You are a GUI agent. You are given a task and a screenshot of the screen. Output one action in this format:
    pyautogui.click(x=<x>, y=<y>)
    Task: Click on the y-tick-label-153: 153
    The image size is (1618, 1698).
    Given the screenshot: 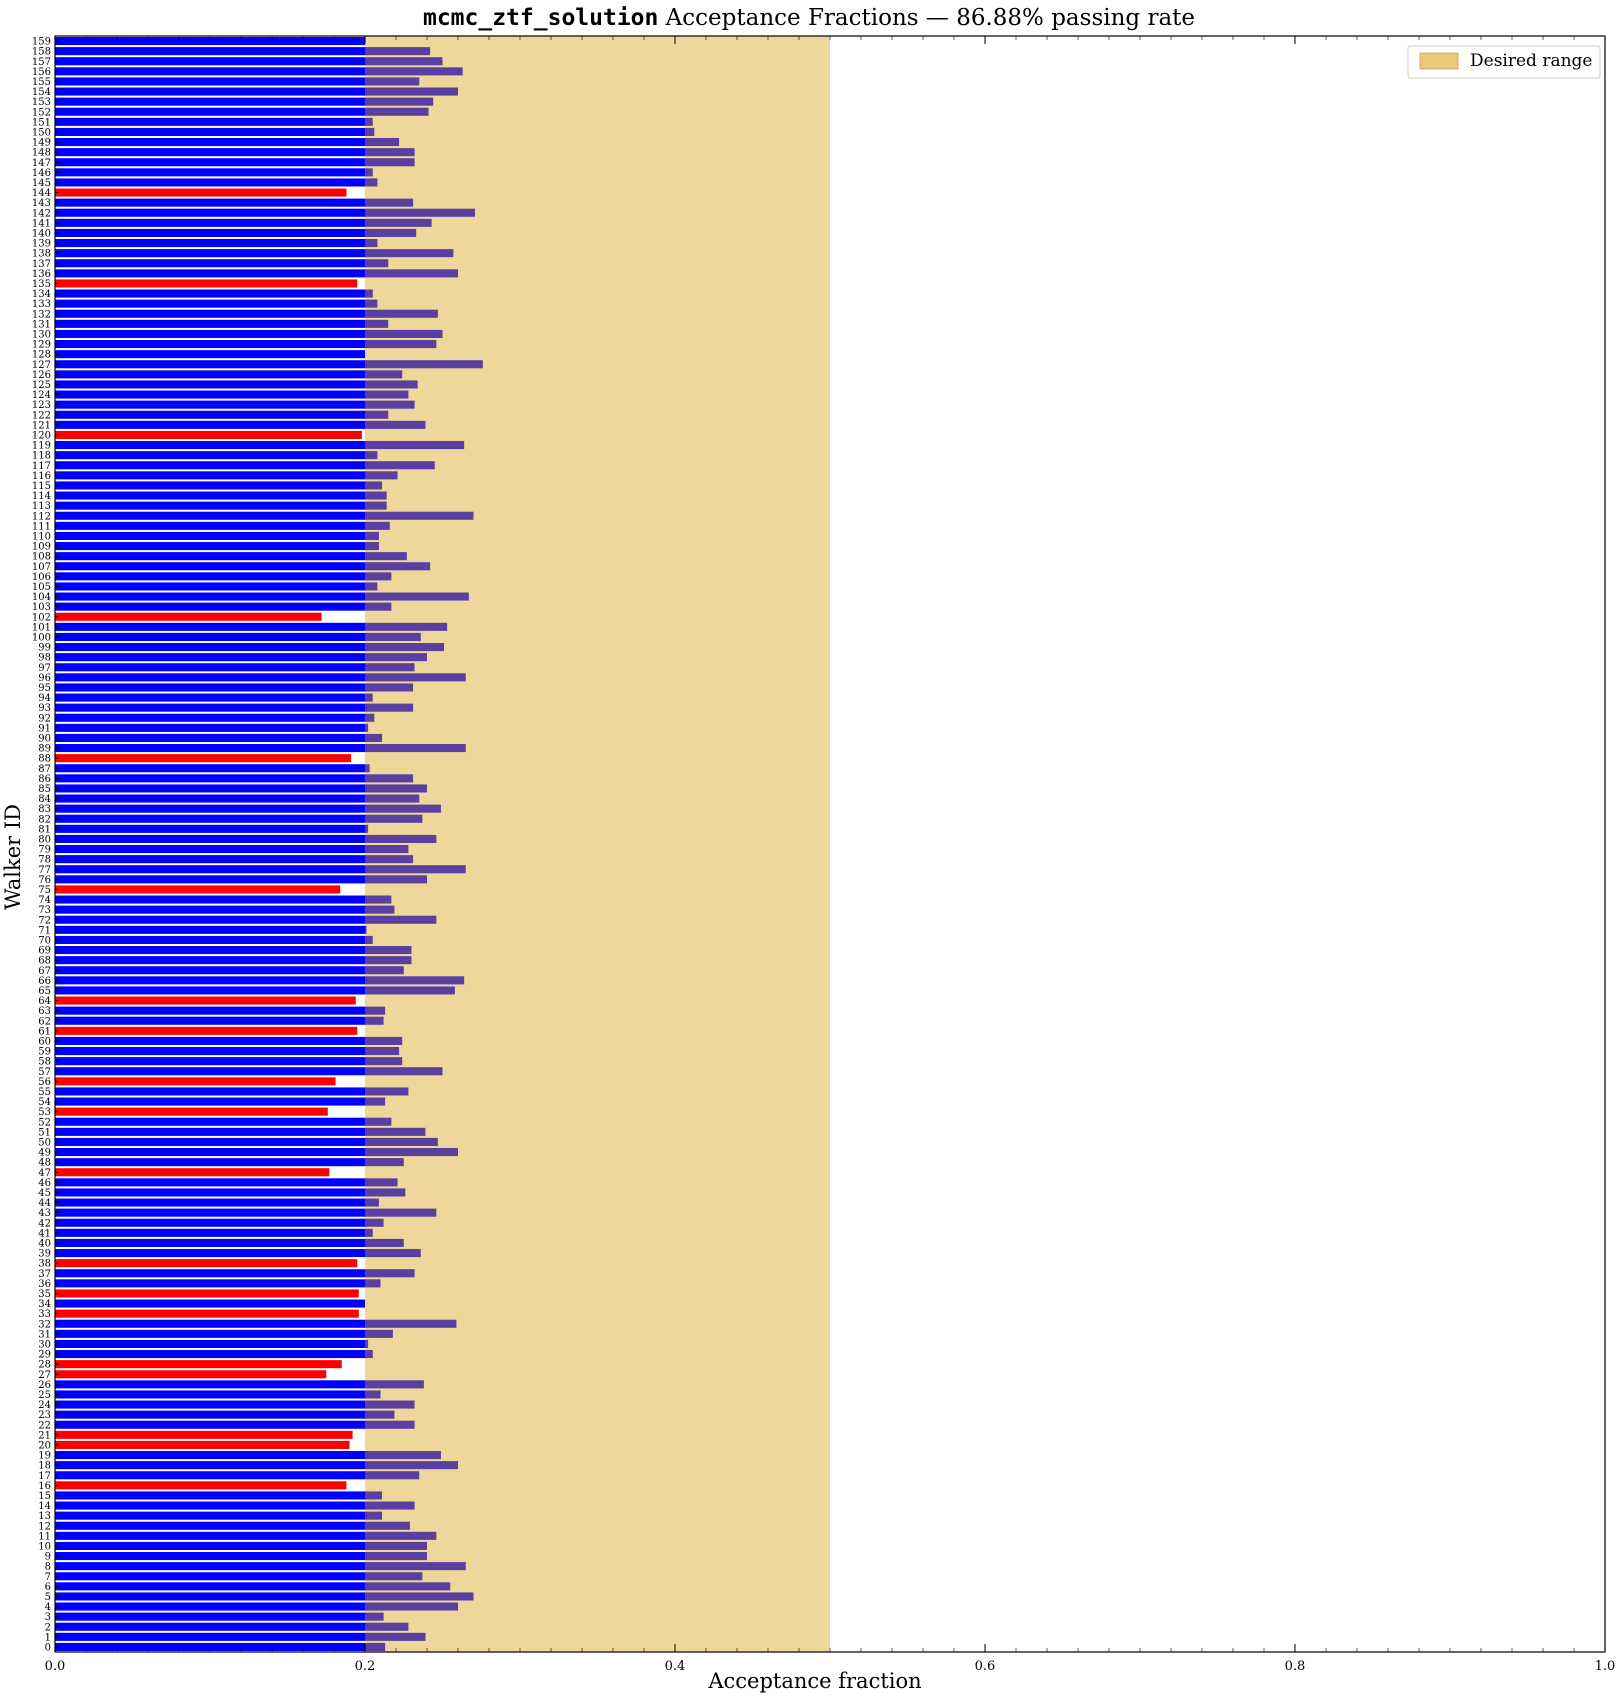 What is the action you would take?
    pyautogui.click(x=41, y=102)
    